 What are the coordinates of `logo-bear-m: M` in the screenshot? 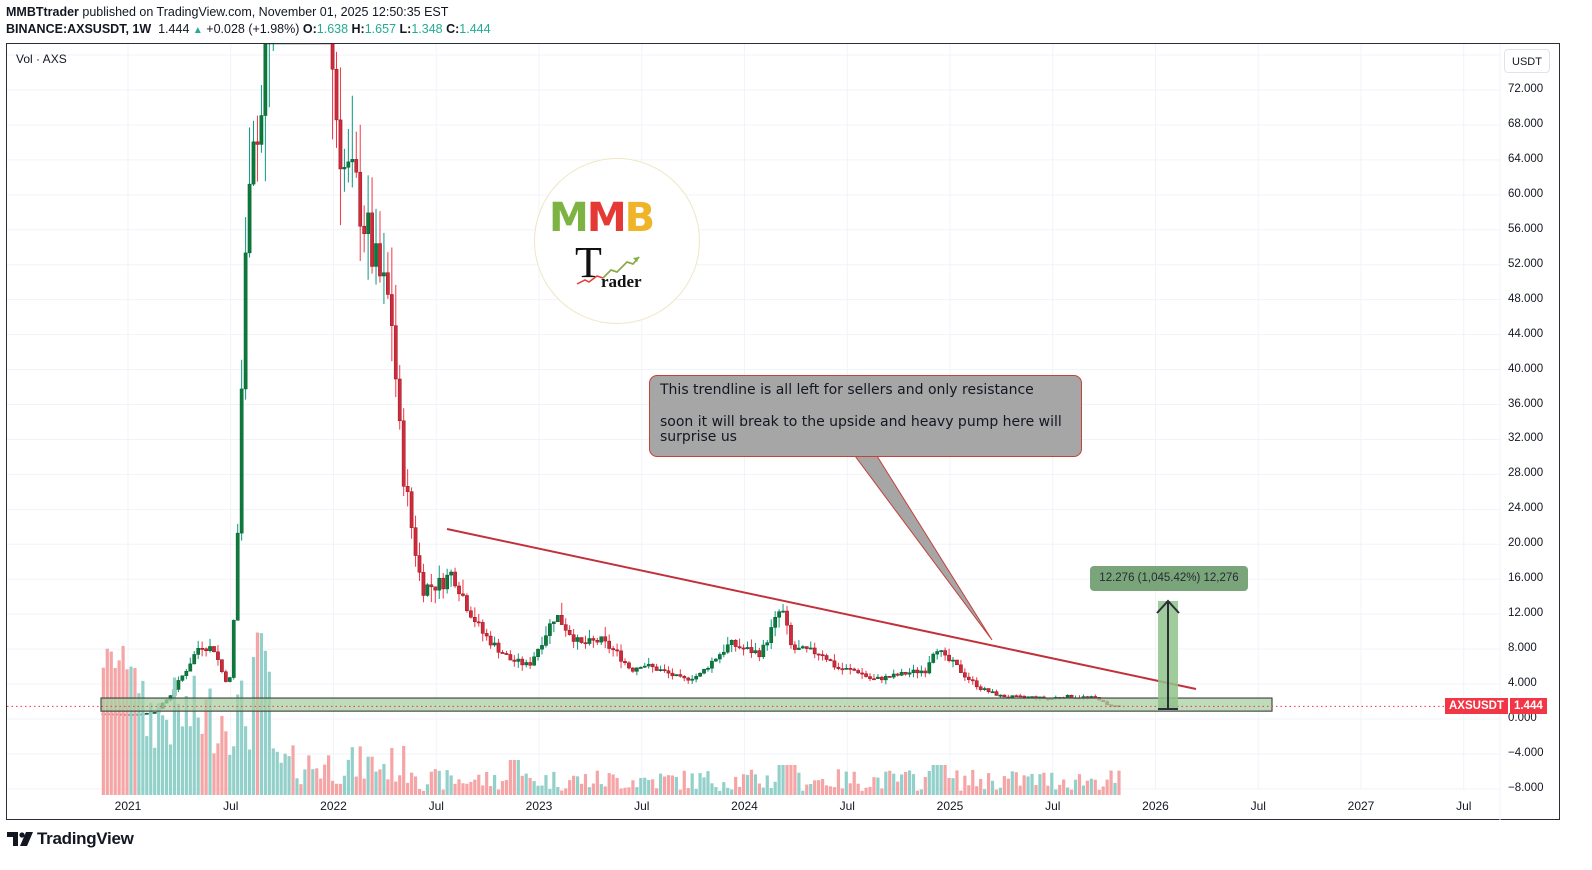 It's located at (606, 218).